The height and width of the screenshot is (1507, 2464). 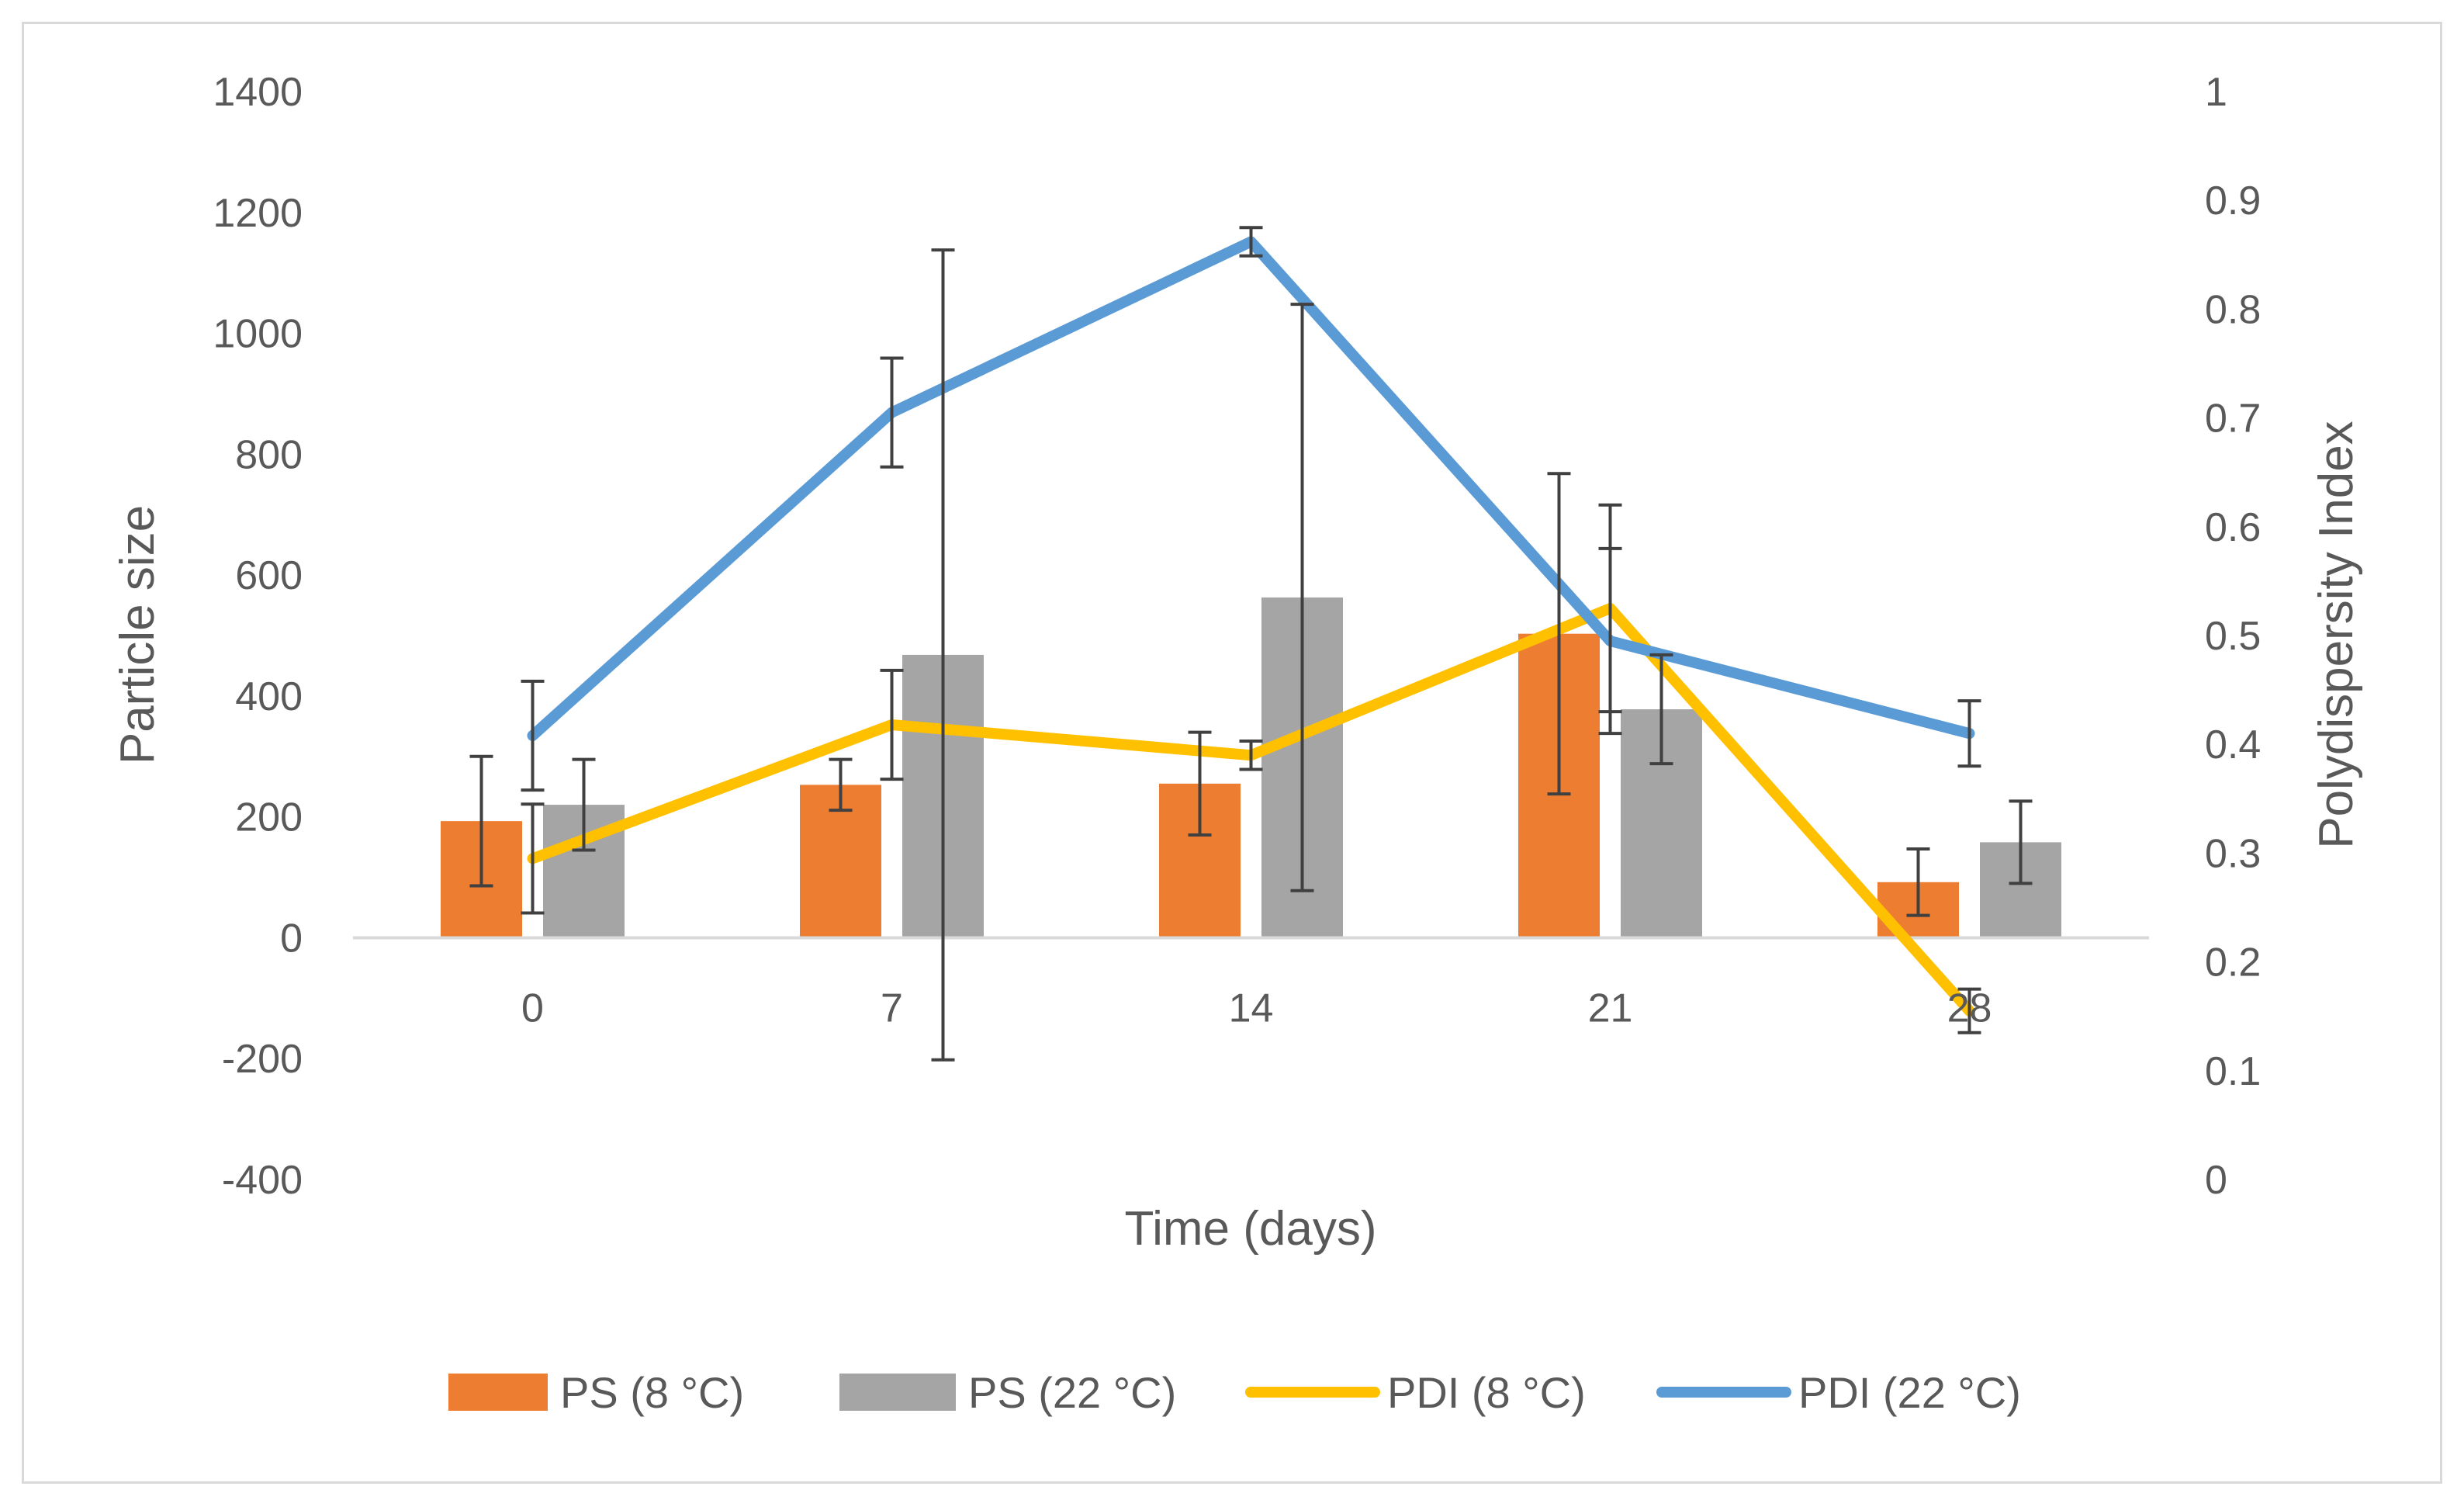 I want to click on left-axis-title: Particle size, so click(x=137, y=634).